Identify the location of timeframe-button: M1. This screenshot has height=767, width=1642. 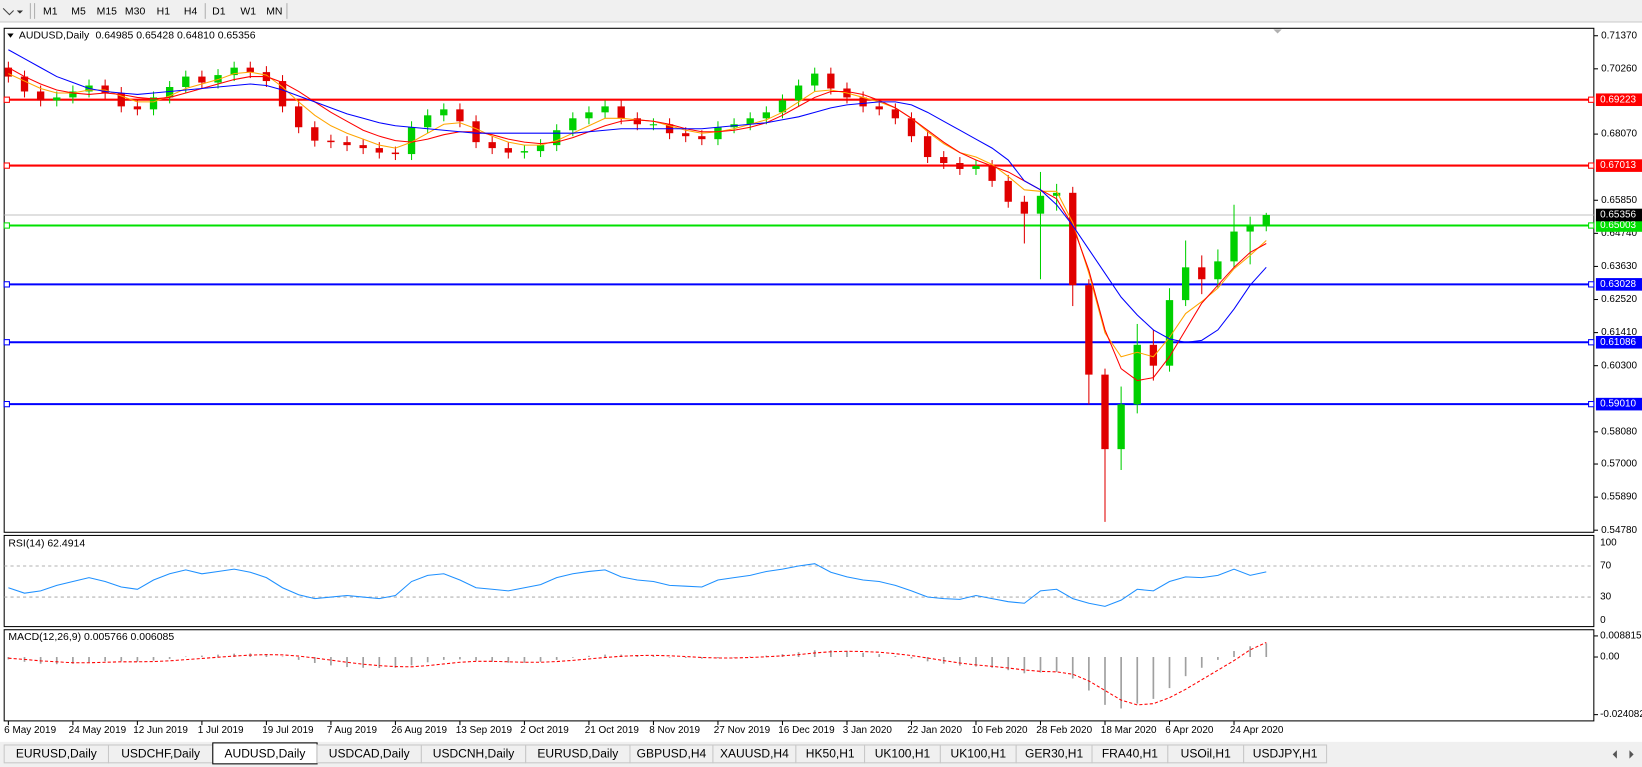
(50, 11).